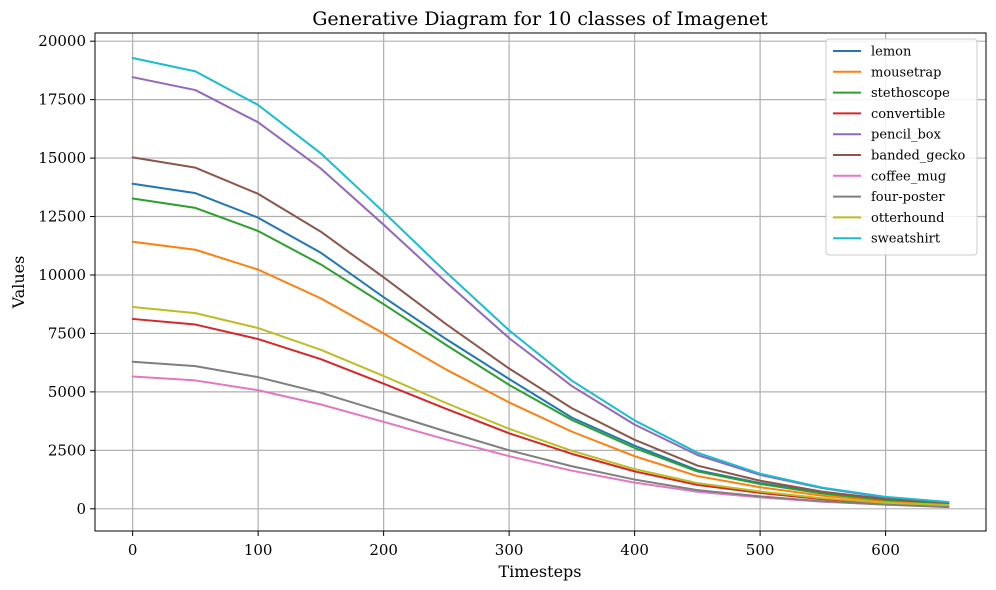 The image size is (996, 590). What do you see at coordinates (18, 283) in the screenshot?
I see `y-axis-label: Values` at bounding box center [18, 283].